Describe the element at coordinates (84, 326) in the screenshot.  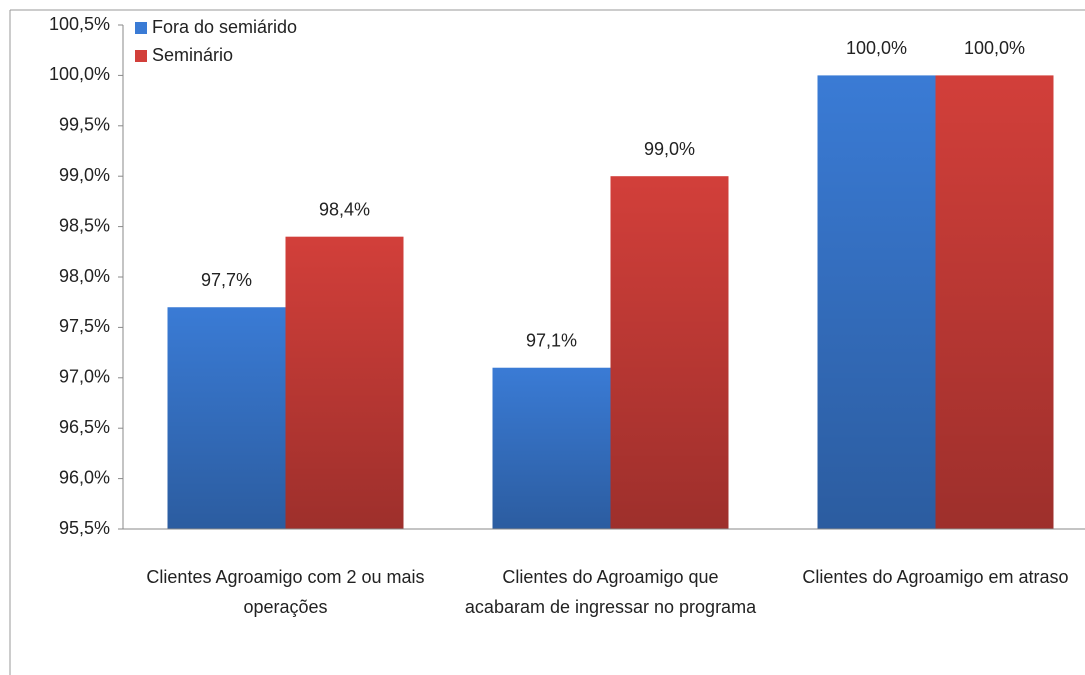
I see `y-tick-label: 97,5%` at that location.